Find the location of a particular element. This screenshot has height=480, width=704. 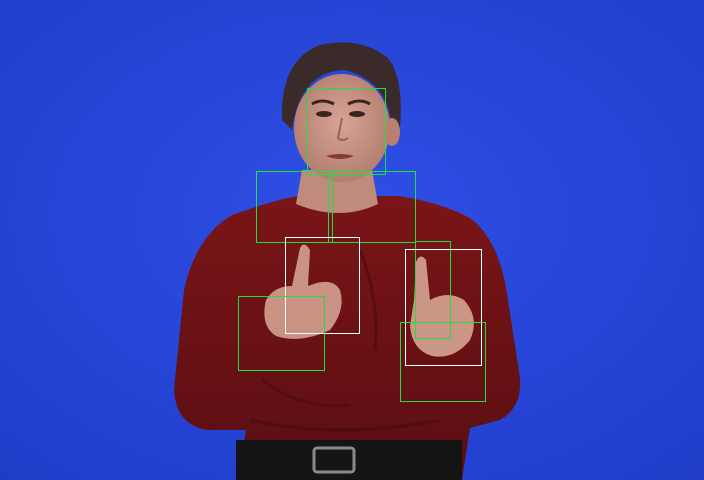

ear is located at coordinates (392, 132).